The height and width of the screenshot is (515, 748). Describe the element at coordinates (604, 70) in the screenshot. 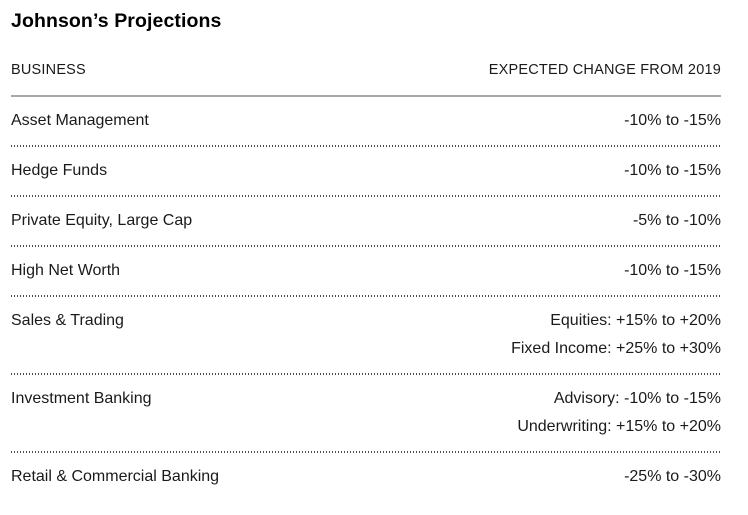

I see `column-header-expected-change: EXPECTED CHANGE FROM 2019` at that location.